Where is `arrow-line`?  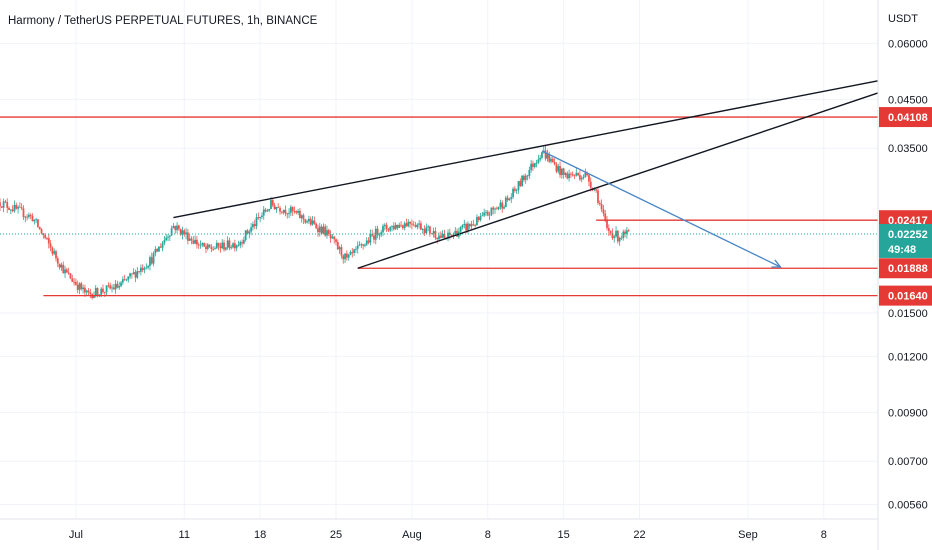
arrow-line is located at coordinates (661, 209).